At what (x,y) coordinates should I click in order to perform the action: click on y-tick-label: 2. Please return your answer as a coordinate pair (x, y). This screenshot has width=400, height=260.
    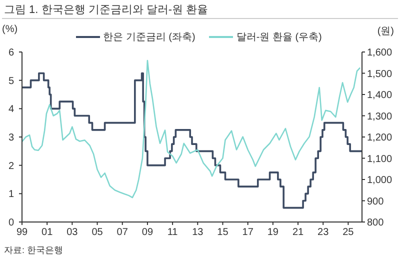
    Looking at the image, I should click on (11, 166).